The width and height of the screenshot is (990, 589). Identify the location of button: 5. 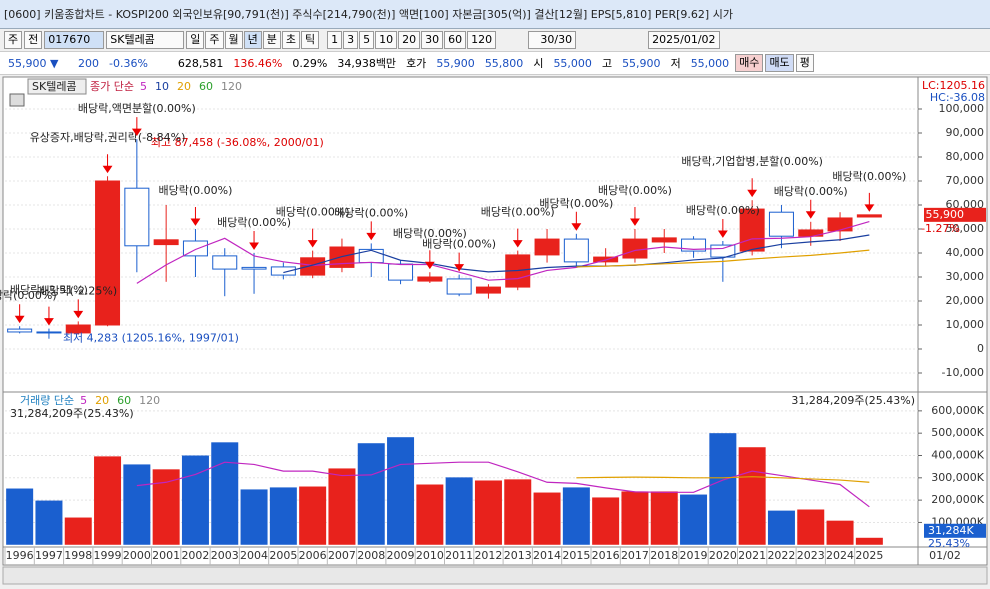
(367, 40).